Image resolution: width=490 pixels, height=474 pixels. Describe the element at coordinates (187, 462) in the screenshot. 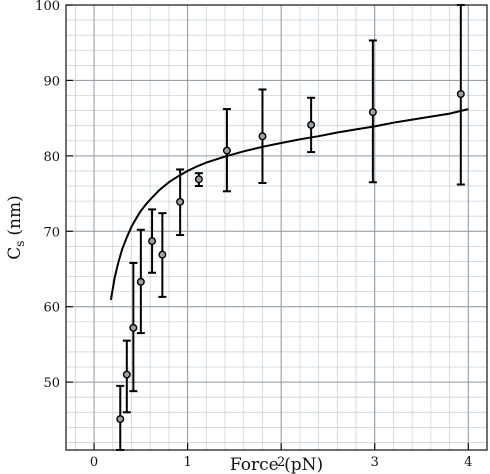

I see `x-tick-label: 1` at that location.